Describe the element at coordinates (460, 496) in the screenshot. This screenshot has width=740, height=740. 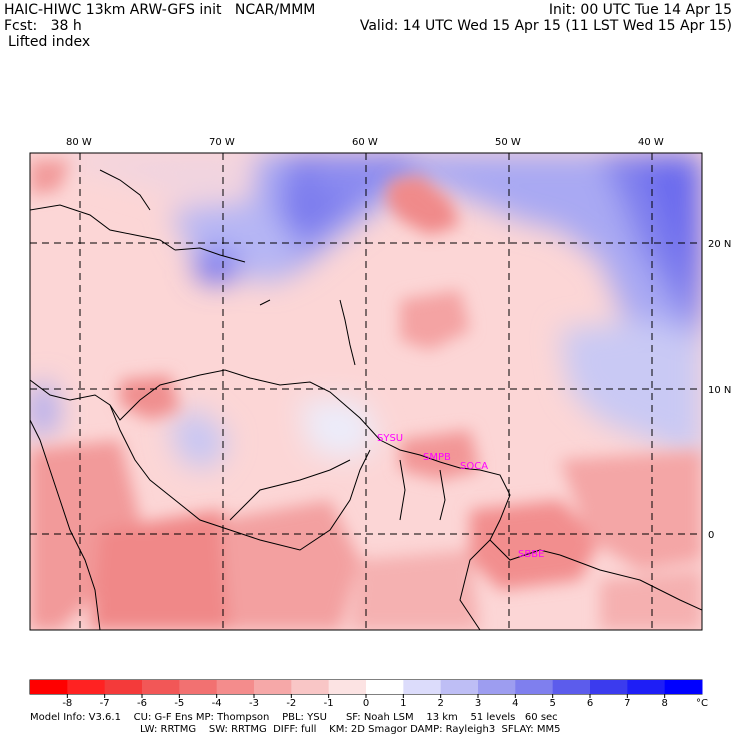
I see `station-labels: SYSU SMPB SOCA SBBE` at that location.